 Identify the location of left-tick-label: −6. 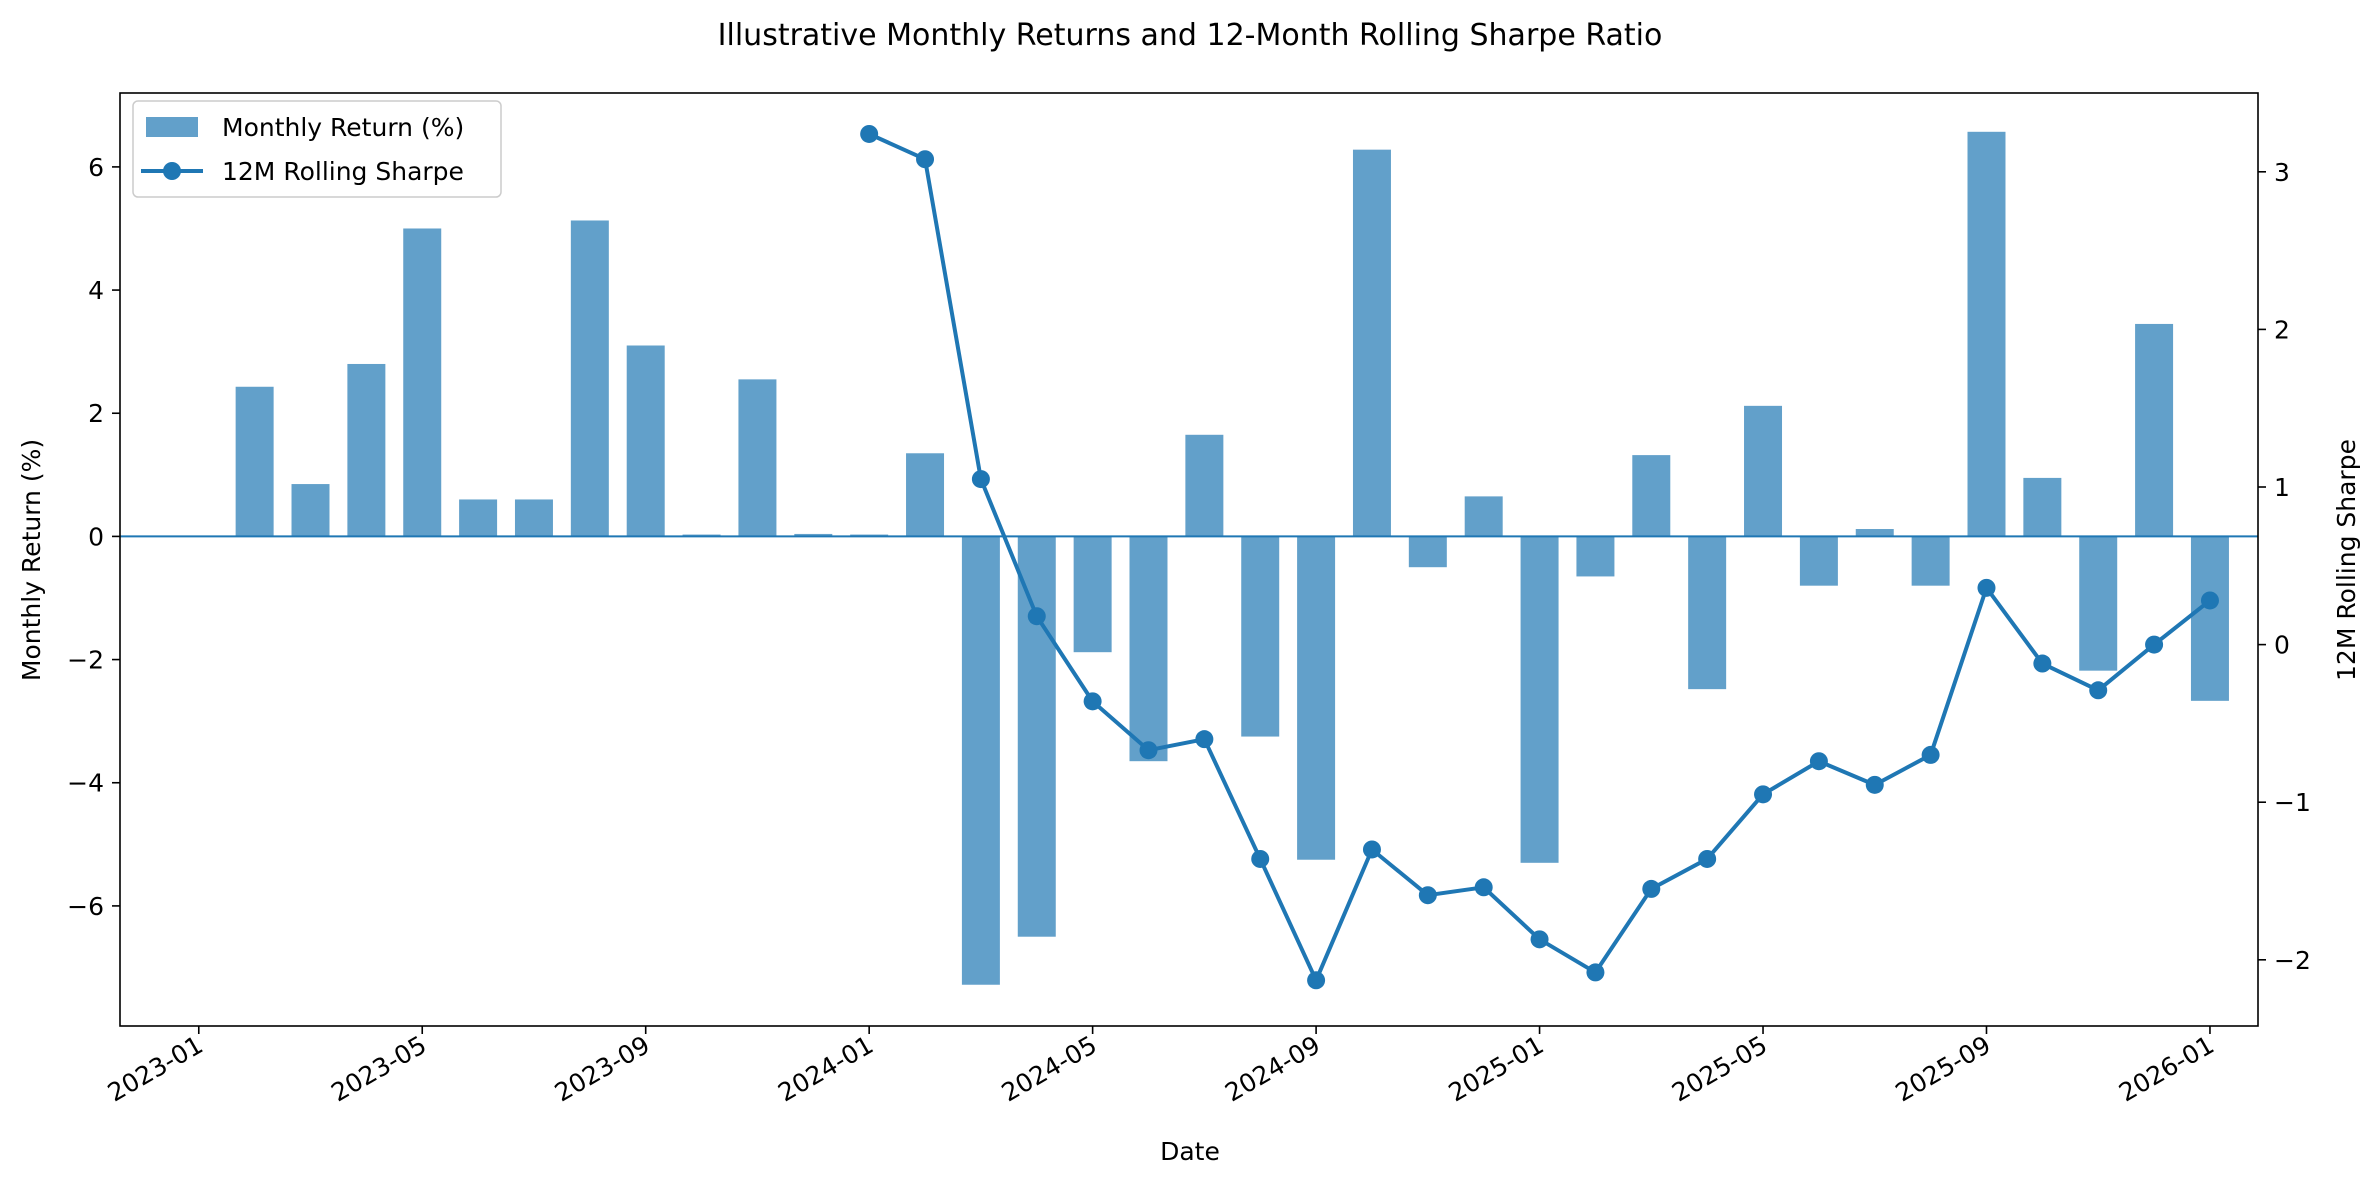
(85, 906).